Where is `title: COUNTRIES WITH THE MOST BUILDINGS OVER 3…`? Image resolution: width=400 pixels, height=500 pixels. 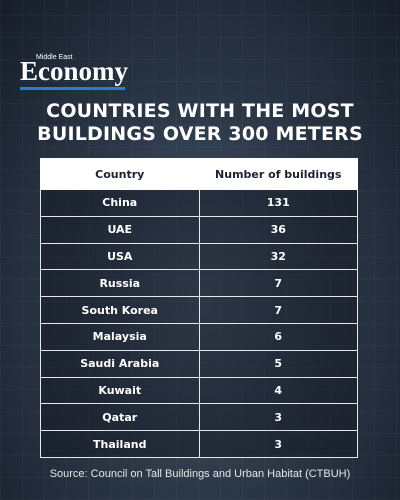
title: COUNTRIES WITH THE MOST BUILDINGS OVER 3… is located at coordinates (200, 123).